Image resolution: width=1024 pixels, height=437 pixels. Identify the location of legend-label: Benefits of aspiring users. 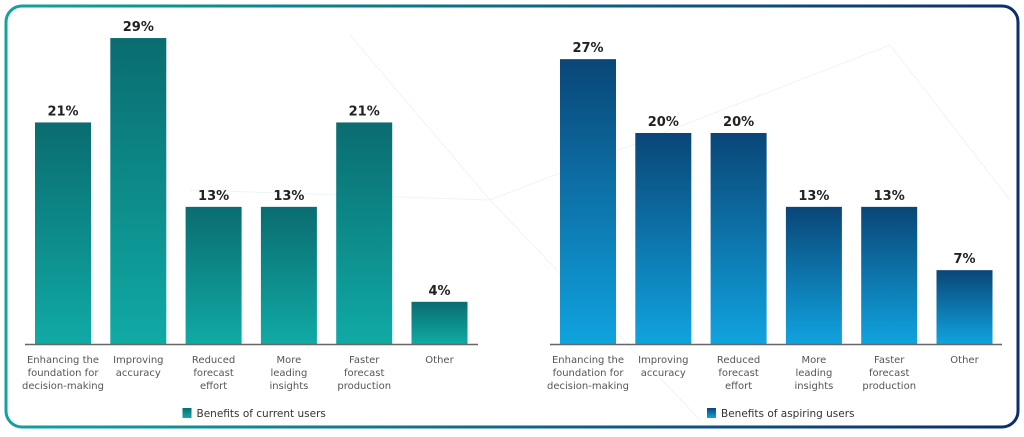
(788, 414).